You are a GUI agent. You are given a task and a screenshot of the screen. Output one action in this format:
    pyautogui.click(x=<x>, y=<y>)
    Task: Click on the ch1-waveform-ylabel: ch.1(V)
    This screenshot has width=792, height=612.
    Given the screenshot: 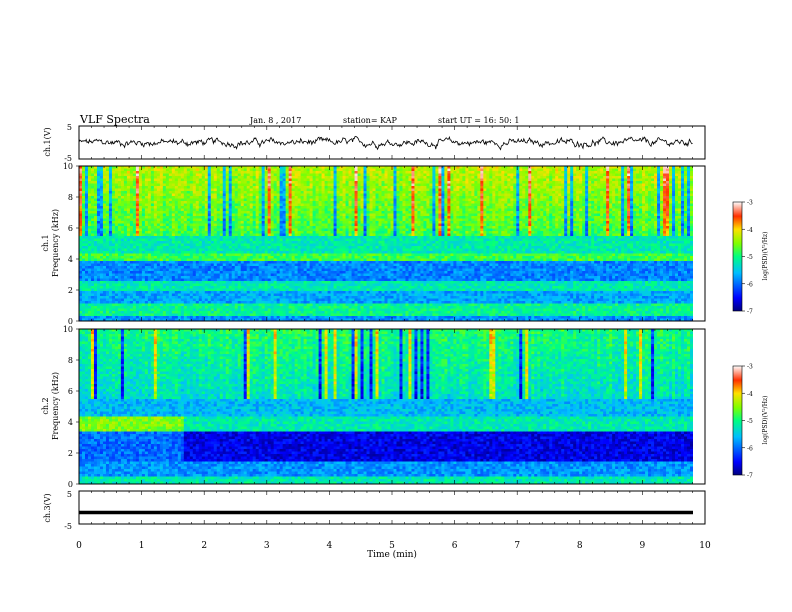 What is the action you would take?
    pyautogui.click(x=47, y=141)
    